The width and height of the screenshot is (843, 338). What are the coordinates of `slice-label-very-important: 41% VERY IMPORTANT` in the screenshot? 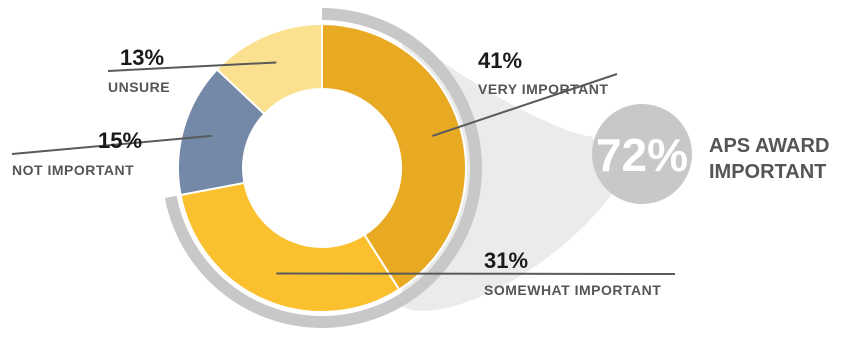 It's located at (543, 72).